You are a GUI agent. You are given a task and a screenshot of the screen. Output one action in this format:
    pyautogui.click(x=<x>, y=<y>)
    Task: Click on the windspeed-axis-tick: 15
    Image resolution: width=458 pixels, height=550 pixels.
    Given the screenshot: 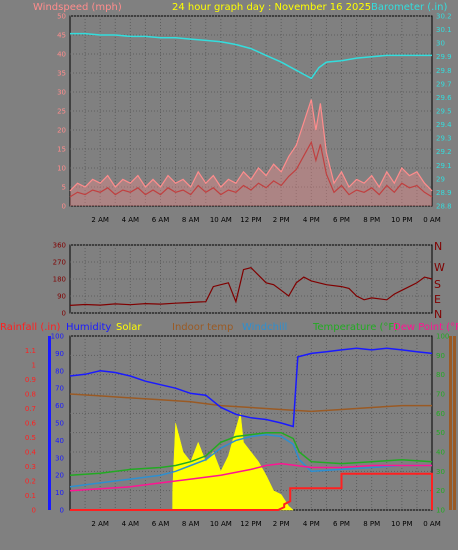 What is the action you would take?
    pyautogui.click(x=61, y=150)
    